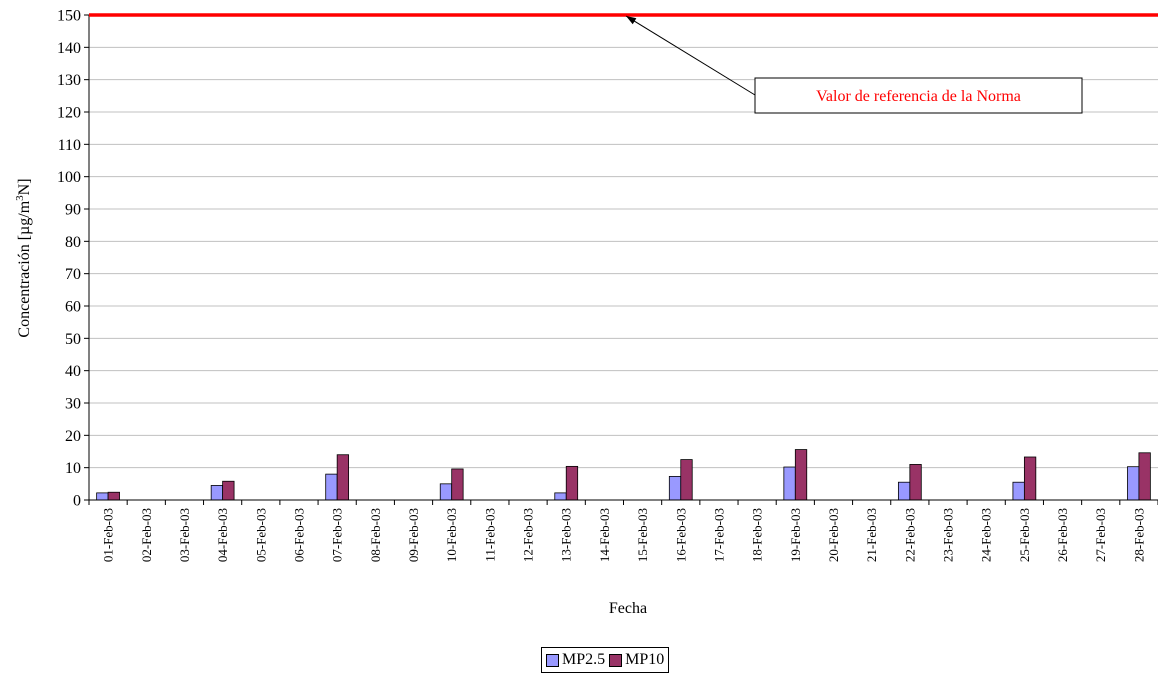 This screenshot has width=1158, height=675. What do you see at coordinates (566, 535) in the screenshot?
I see `x-tick-label: 13-Feb-03` at bounding box center [566, 535].